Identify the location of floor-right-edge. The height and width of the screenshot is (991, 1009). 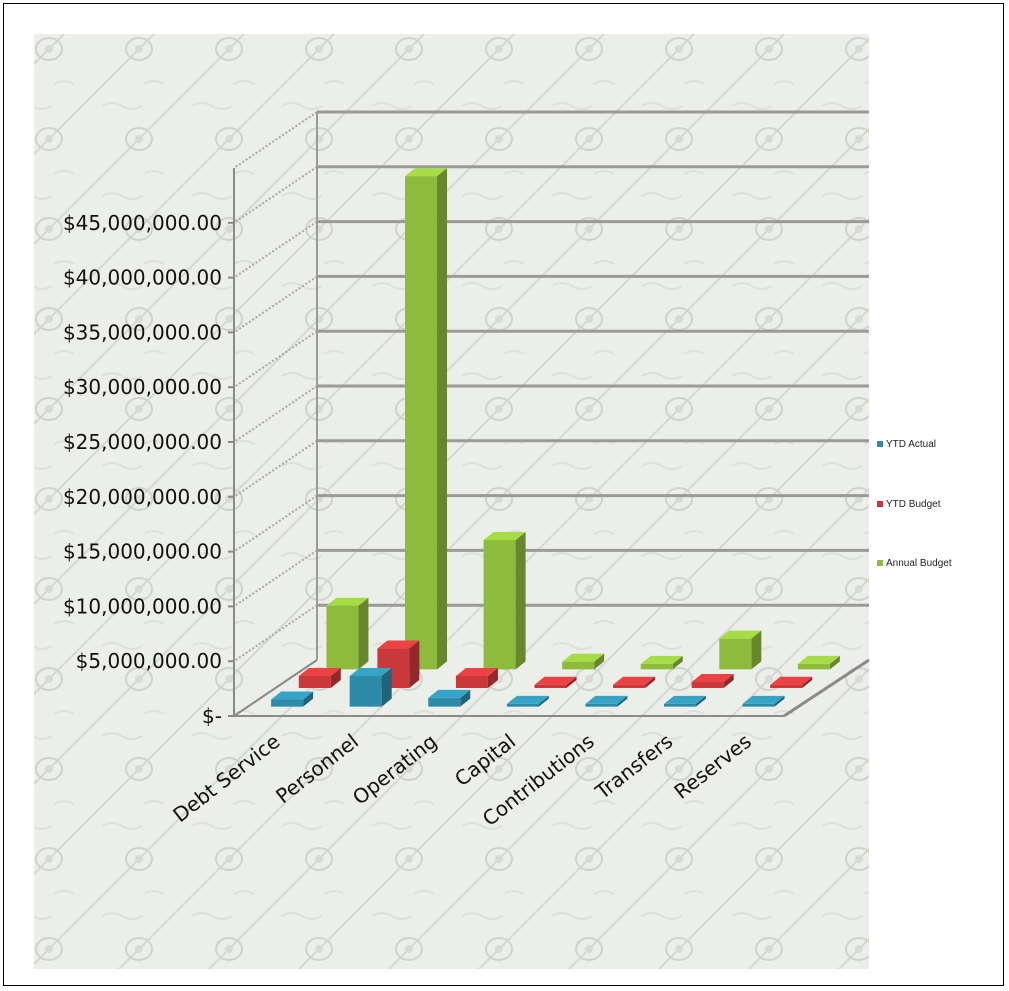
(826, 688).